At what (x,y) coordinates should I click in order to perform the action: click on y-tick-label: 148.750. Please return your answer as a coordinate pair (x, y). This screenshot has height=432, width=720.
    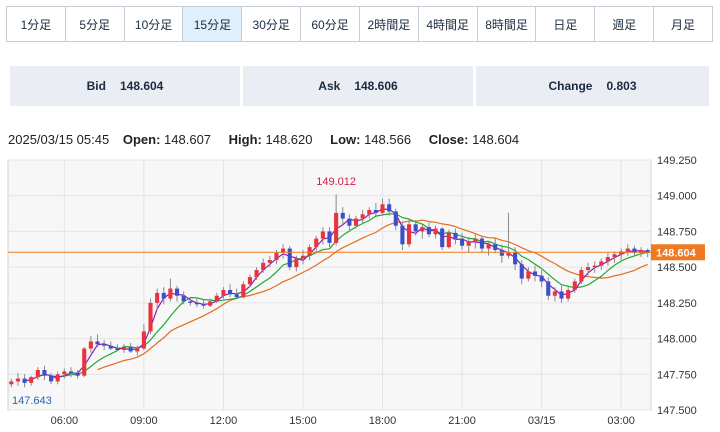
    Looking at the image, I should click on (677, 232).